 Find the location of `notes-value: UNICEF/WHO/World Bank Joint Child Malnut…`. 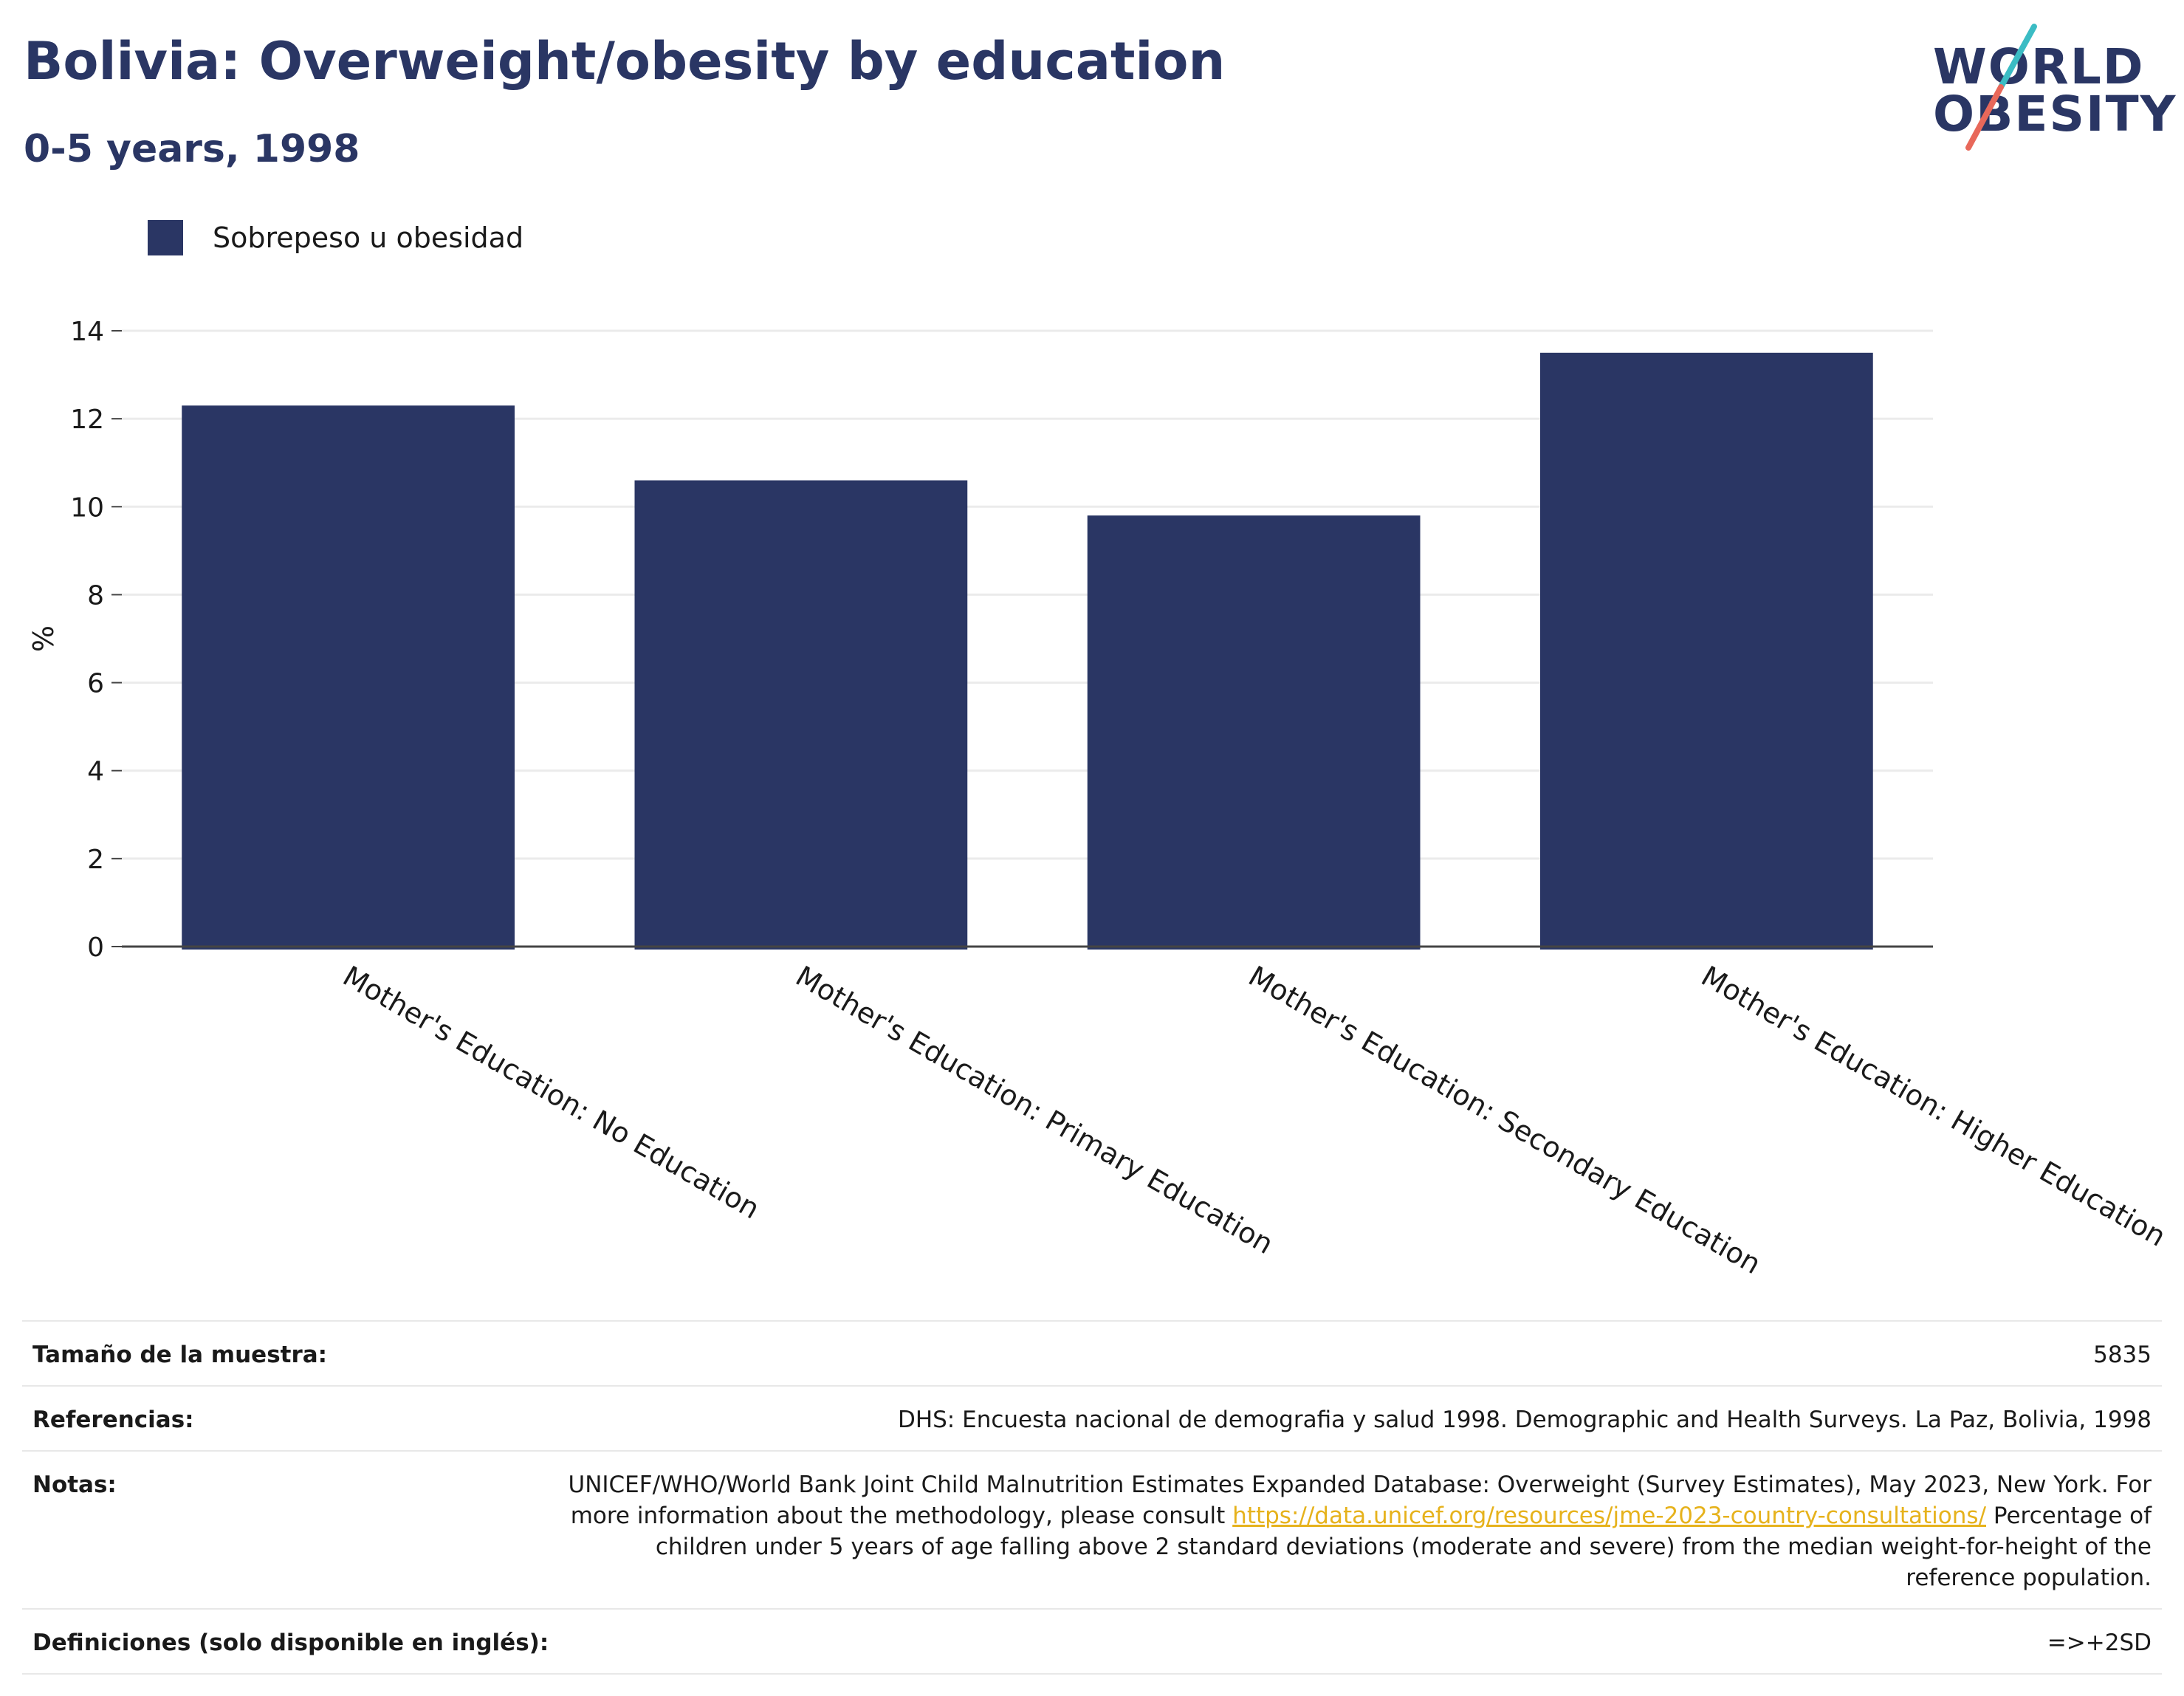

notes-value: UNICEF/WHO/World Bank Joint Child Malnut… is located at coordinates (1358, 1531).